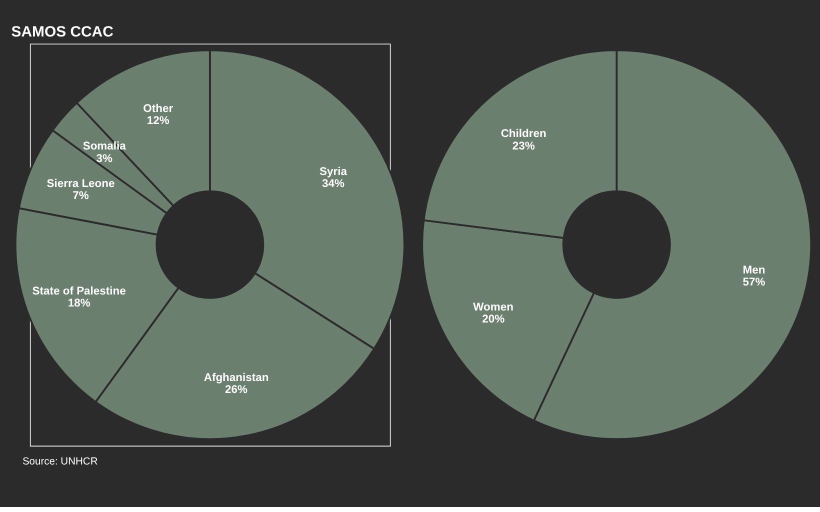 Image resolution: width=820 pixels, height=512 pixels. I want to click on data-label: 7%, so click(80, 196).